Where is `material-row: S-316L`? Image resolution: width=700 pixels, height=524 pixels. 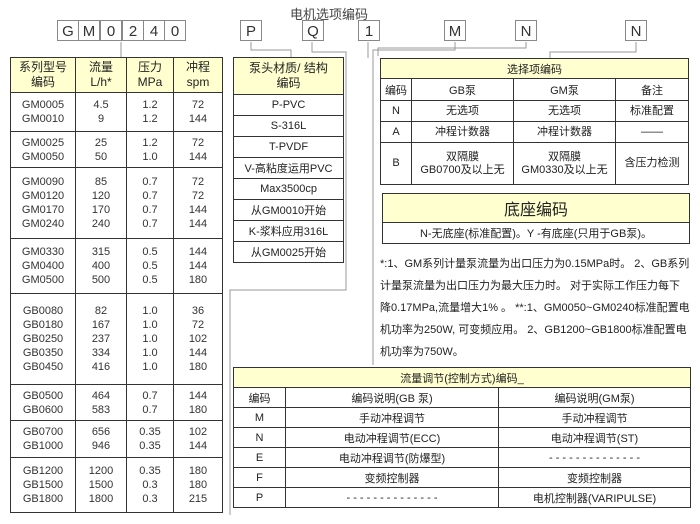
material-row: S-316L is located at coordinates (288, 126).